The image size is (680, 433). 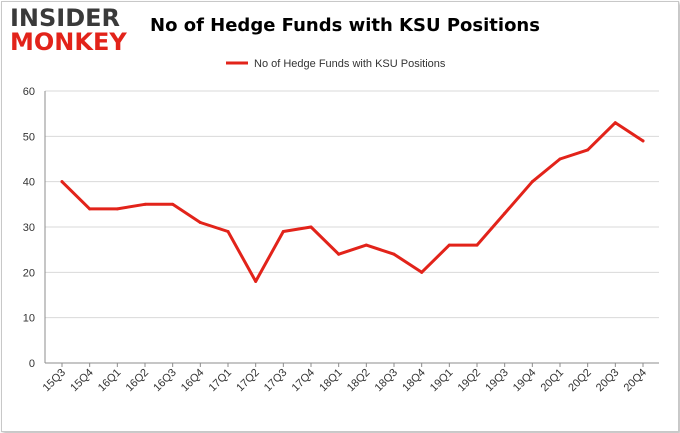 What do you see at coordinates (387, 381) in the screenshot?
I see `x-tick-label: 18Q3` at bounding box center [387, 381].